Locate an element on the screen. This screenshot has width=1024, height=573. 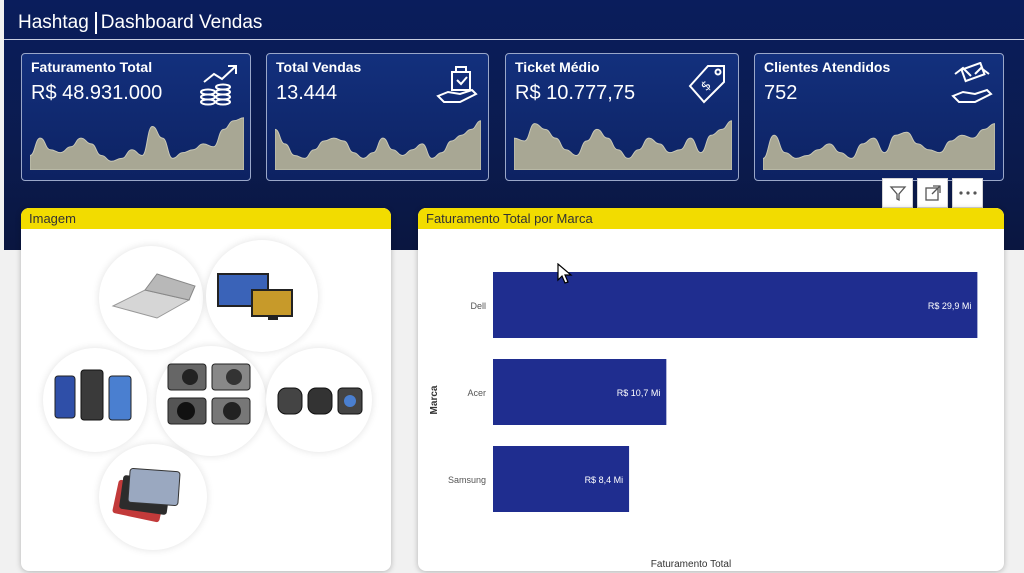
kpi-value: R$ 10.777,75 is located at coordinates (575, 93).